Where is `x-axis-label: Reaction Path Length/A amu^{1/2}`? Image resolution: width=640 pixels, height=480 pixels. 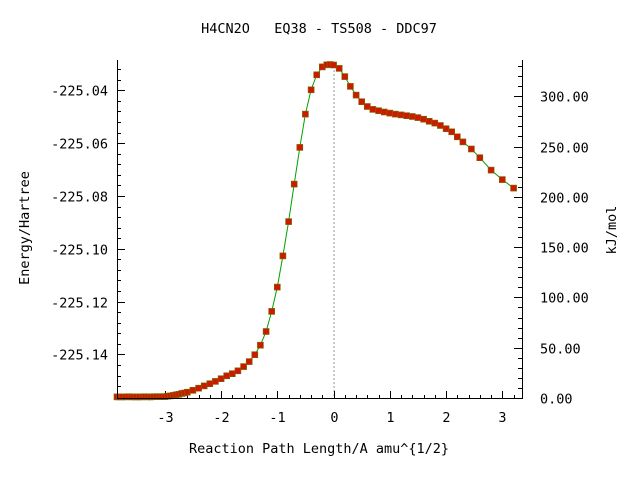 x-axis-label: Reaction Path Length/A amu^{1/2} is located at coordinates (319, 449).